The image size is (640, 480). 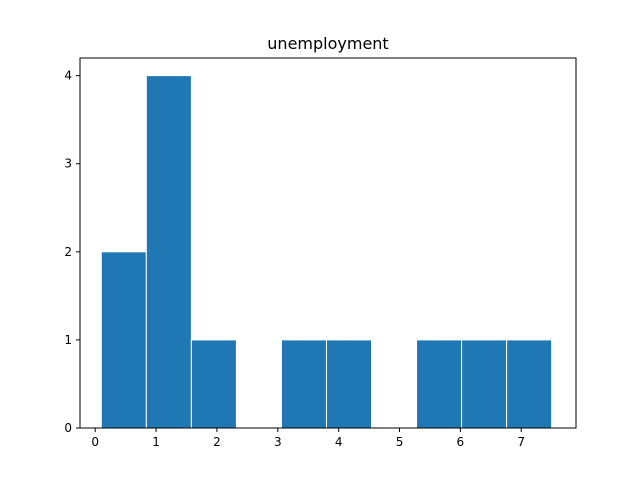 What do you see at coordinates (339, 442) in the screenshot?
I see `x-tick-label: 4` at bounding box center [339, 442].